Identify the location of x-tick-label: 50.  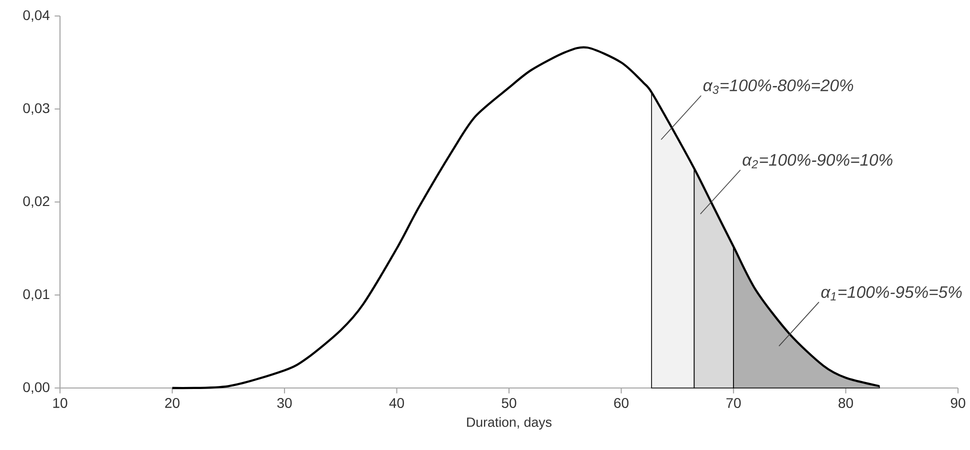
(509, 403).